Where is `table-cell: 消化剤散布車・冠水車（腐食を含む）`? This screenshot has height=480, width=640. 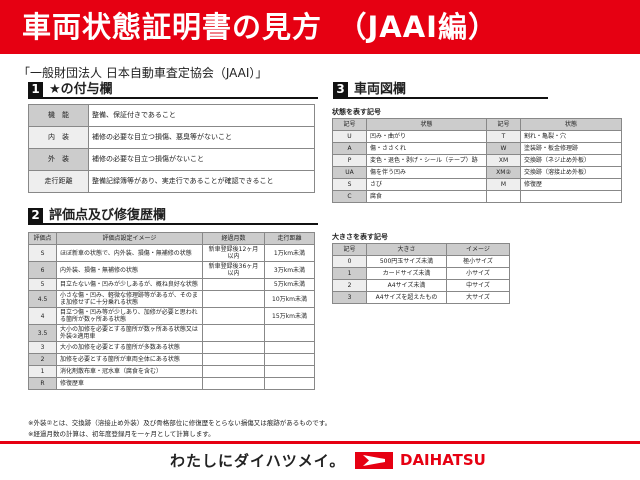 table-cell: 消化剤散布車・冠水車（腐食を含む） is located at coordinates (129, 371).